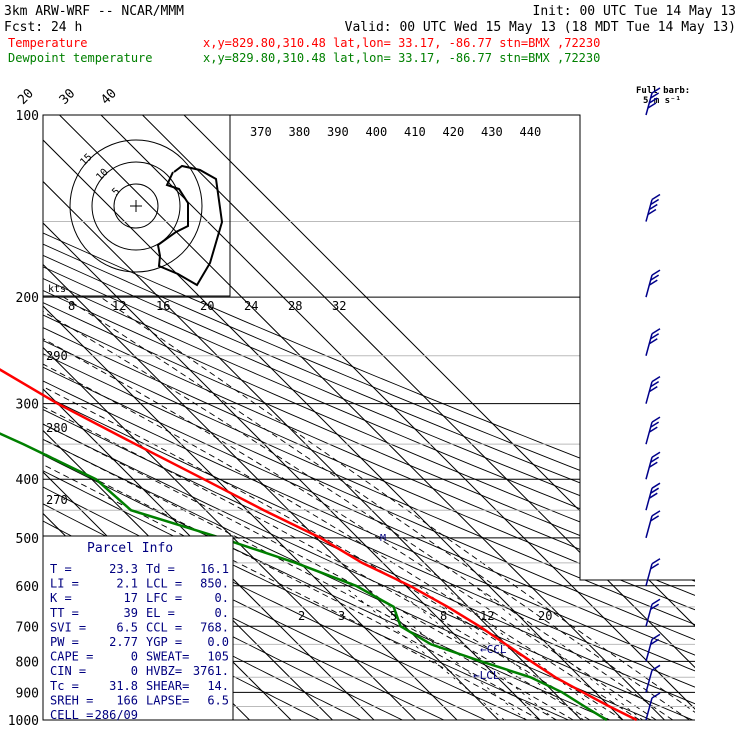  I want to click on mixing-ratio-label: 3, so click(341, 616).